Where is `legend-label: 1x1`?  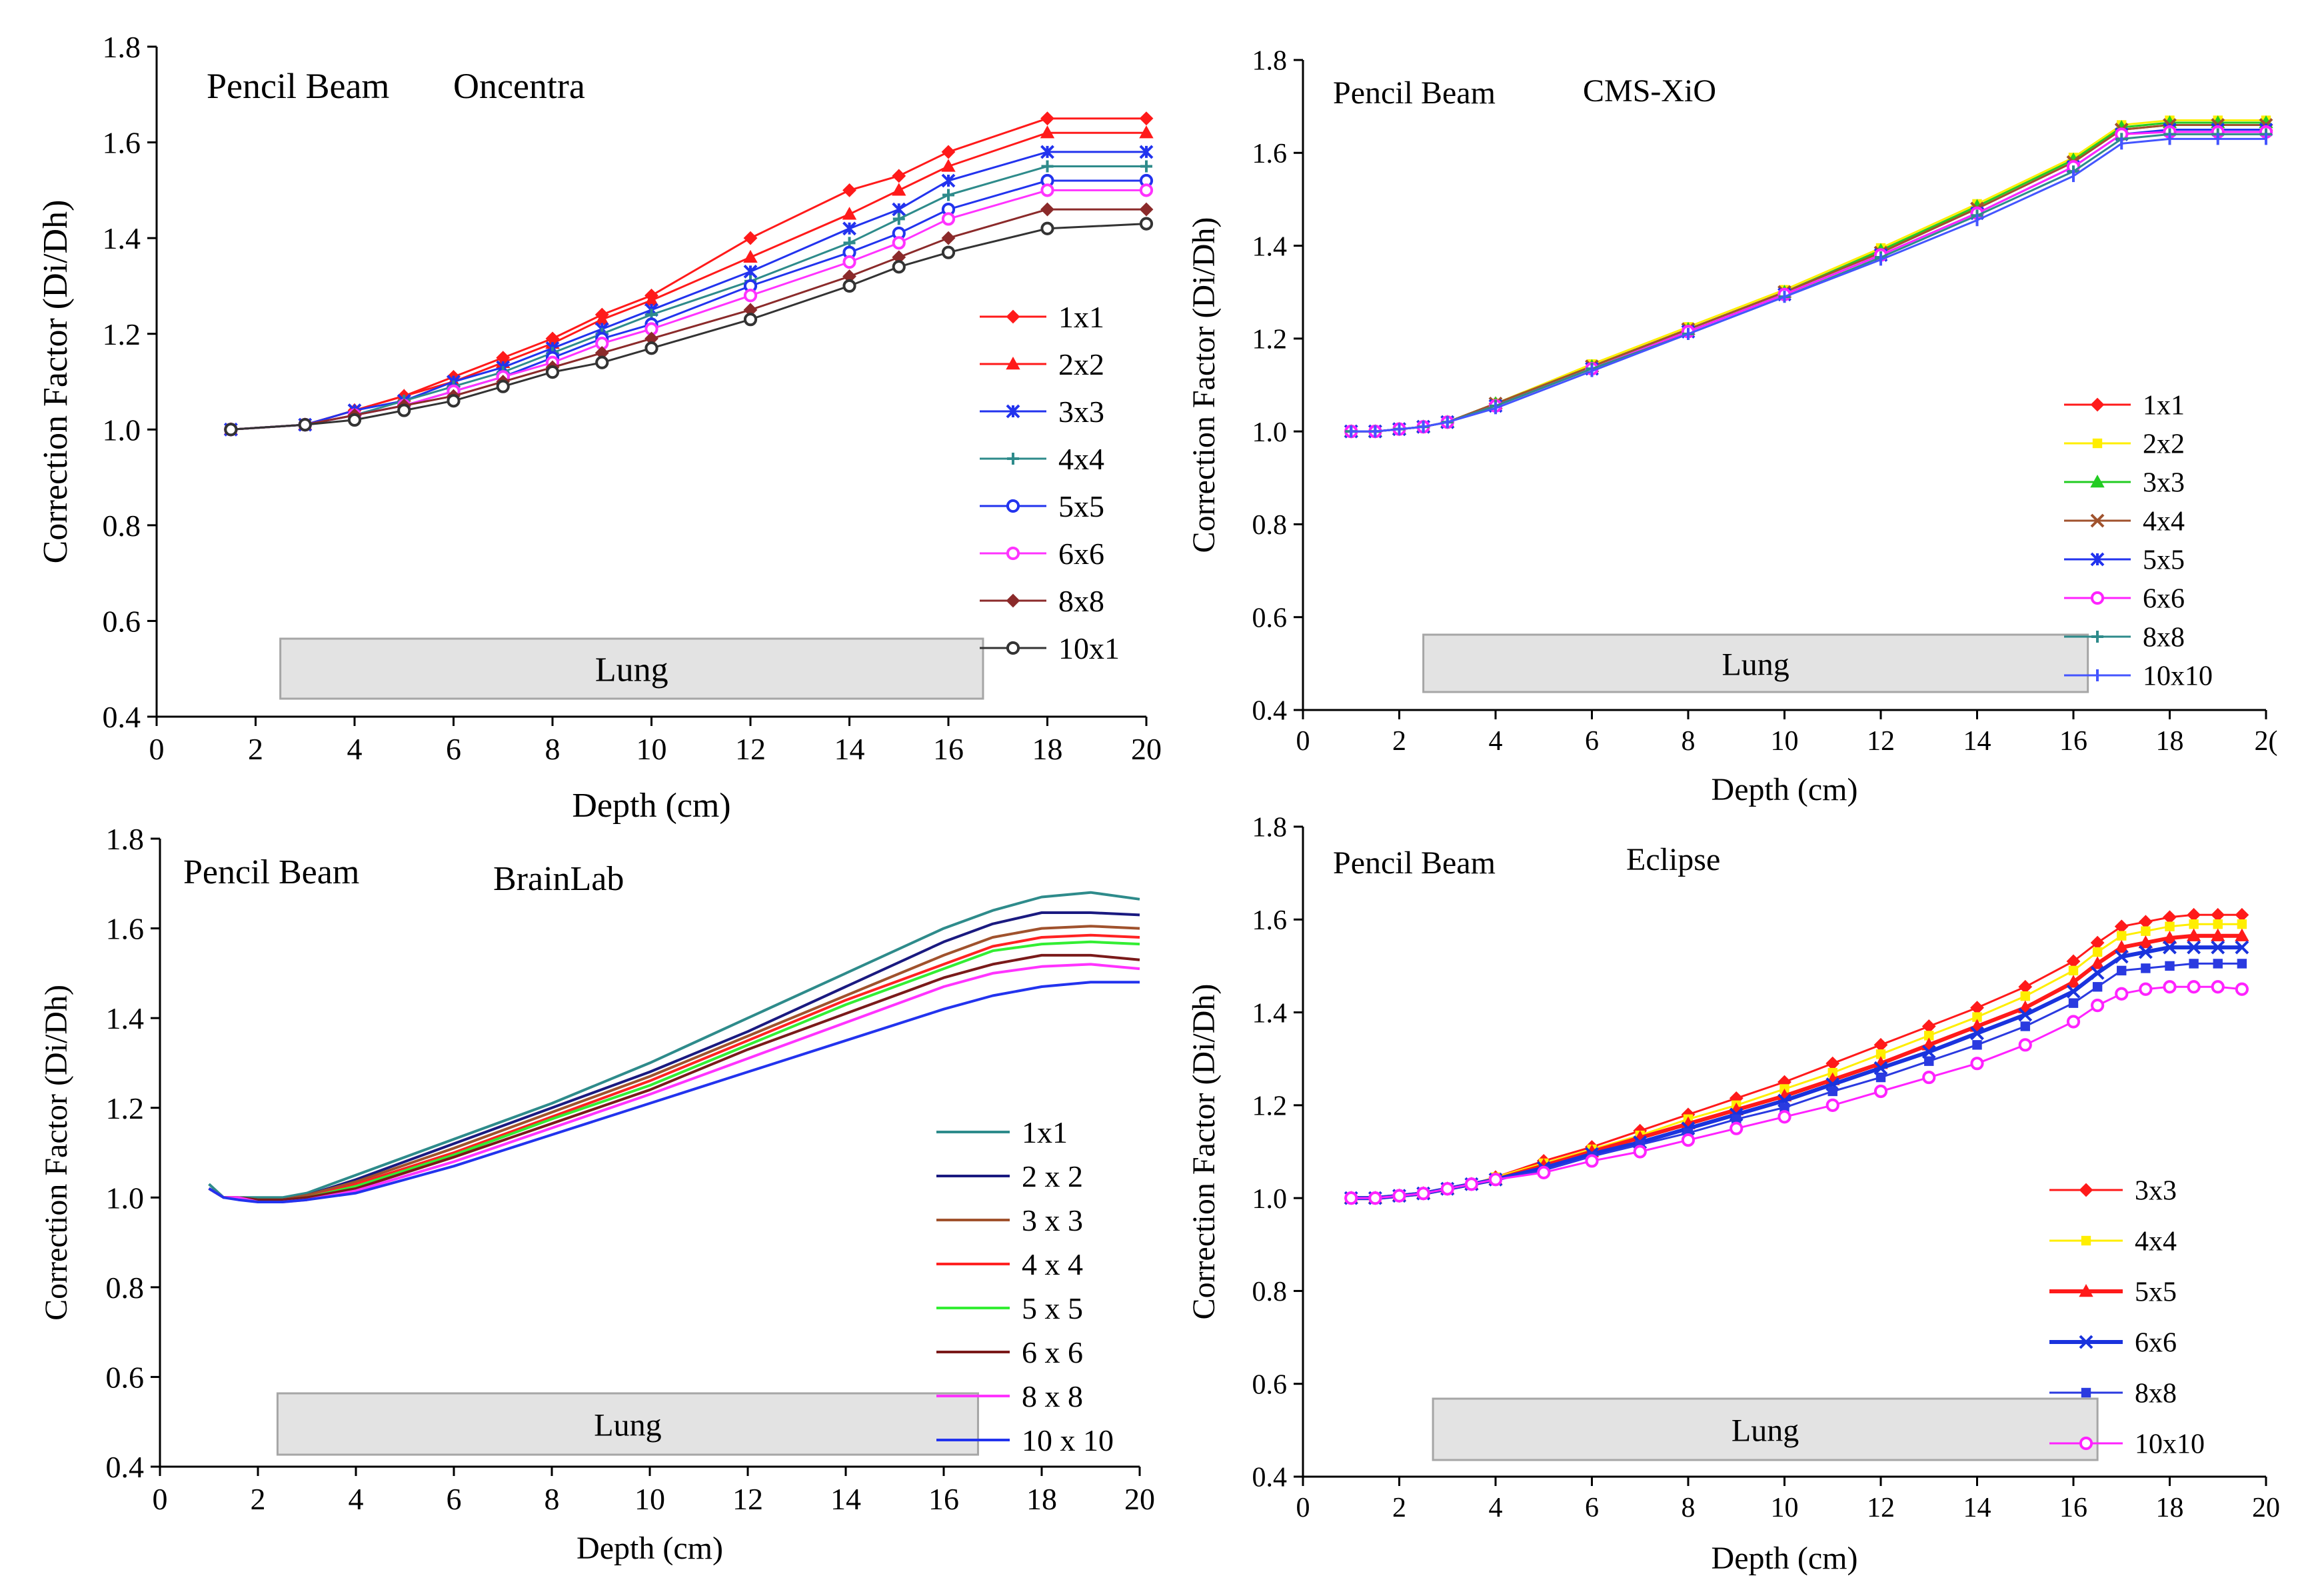
legend-label: 1x1 is located at coordinates (1081, 317).